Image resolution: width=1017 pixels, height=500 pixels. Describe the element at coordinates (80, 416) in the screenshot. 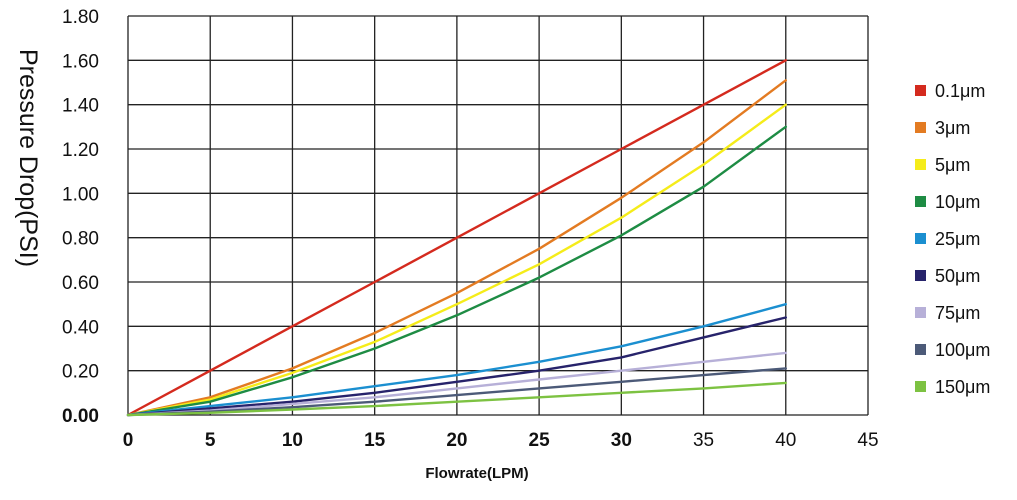

I see `y-tick-label: 0.00` at that location.